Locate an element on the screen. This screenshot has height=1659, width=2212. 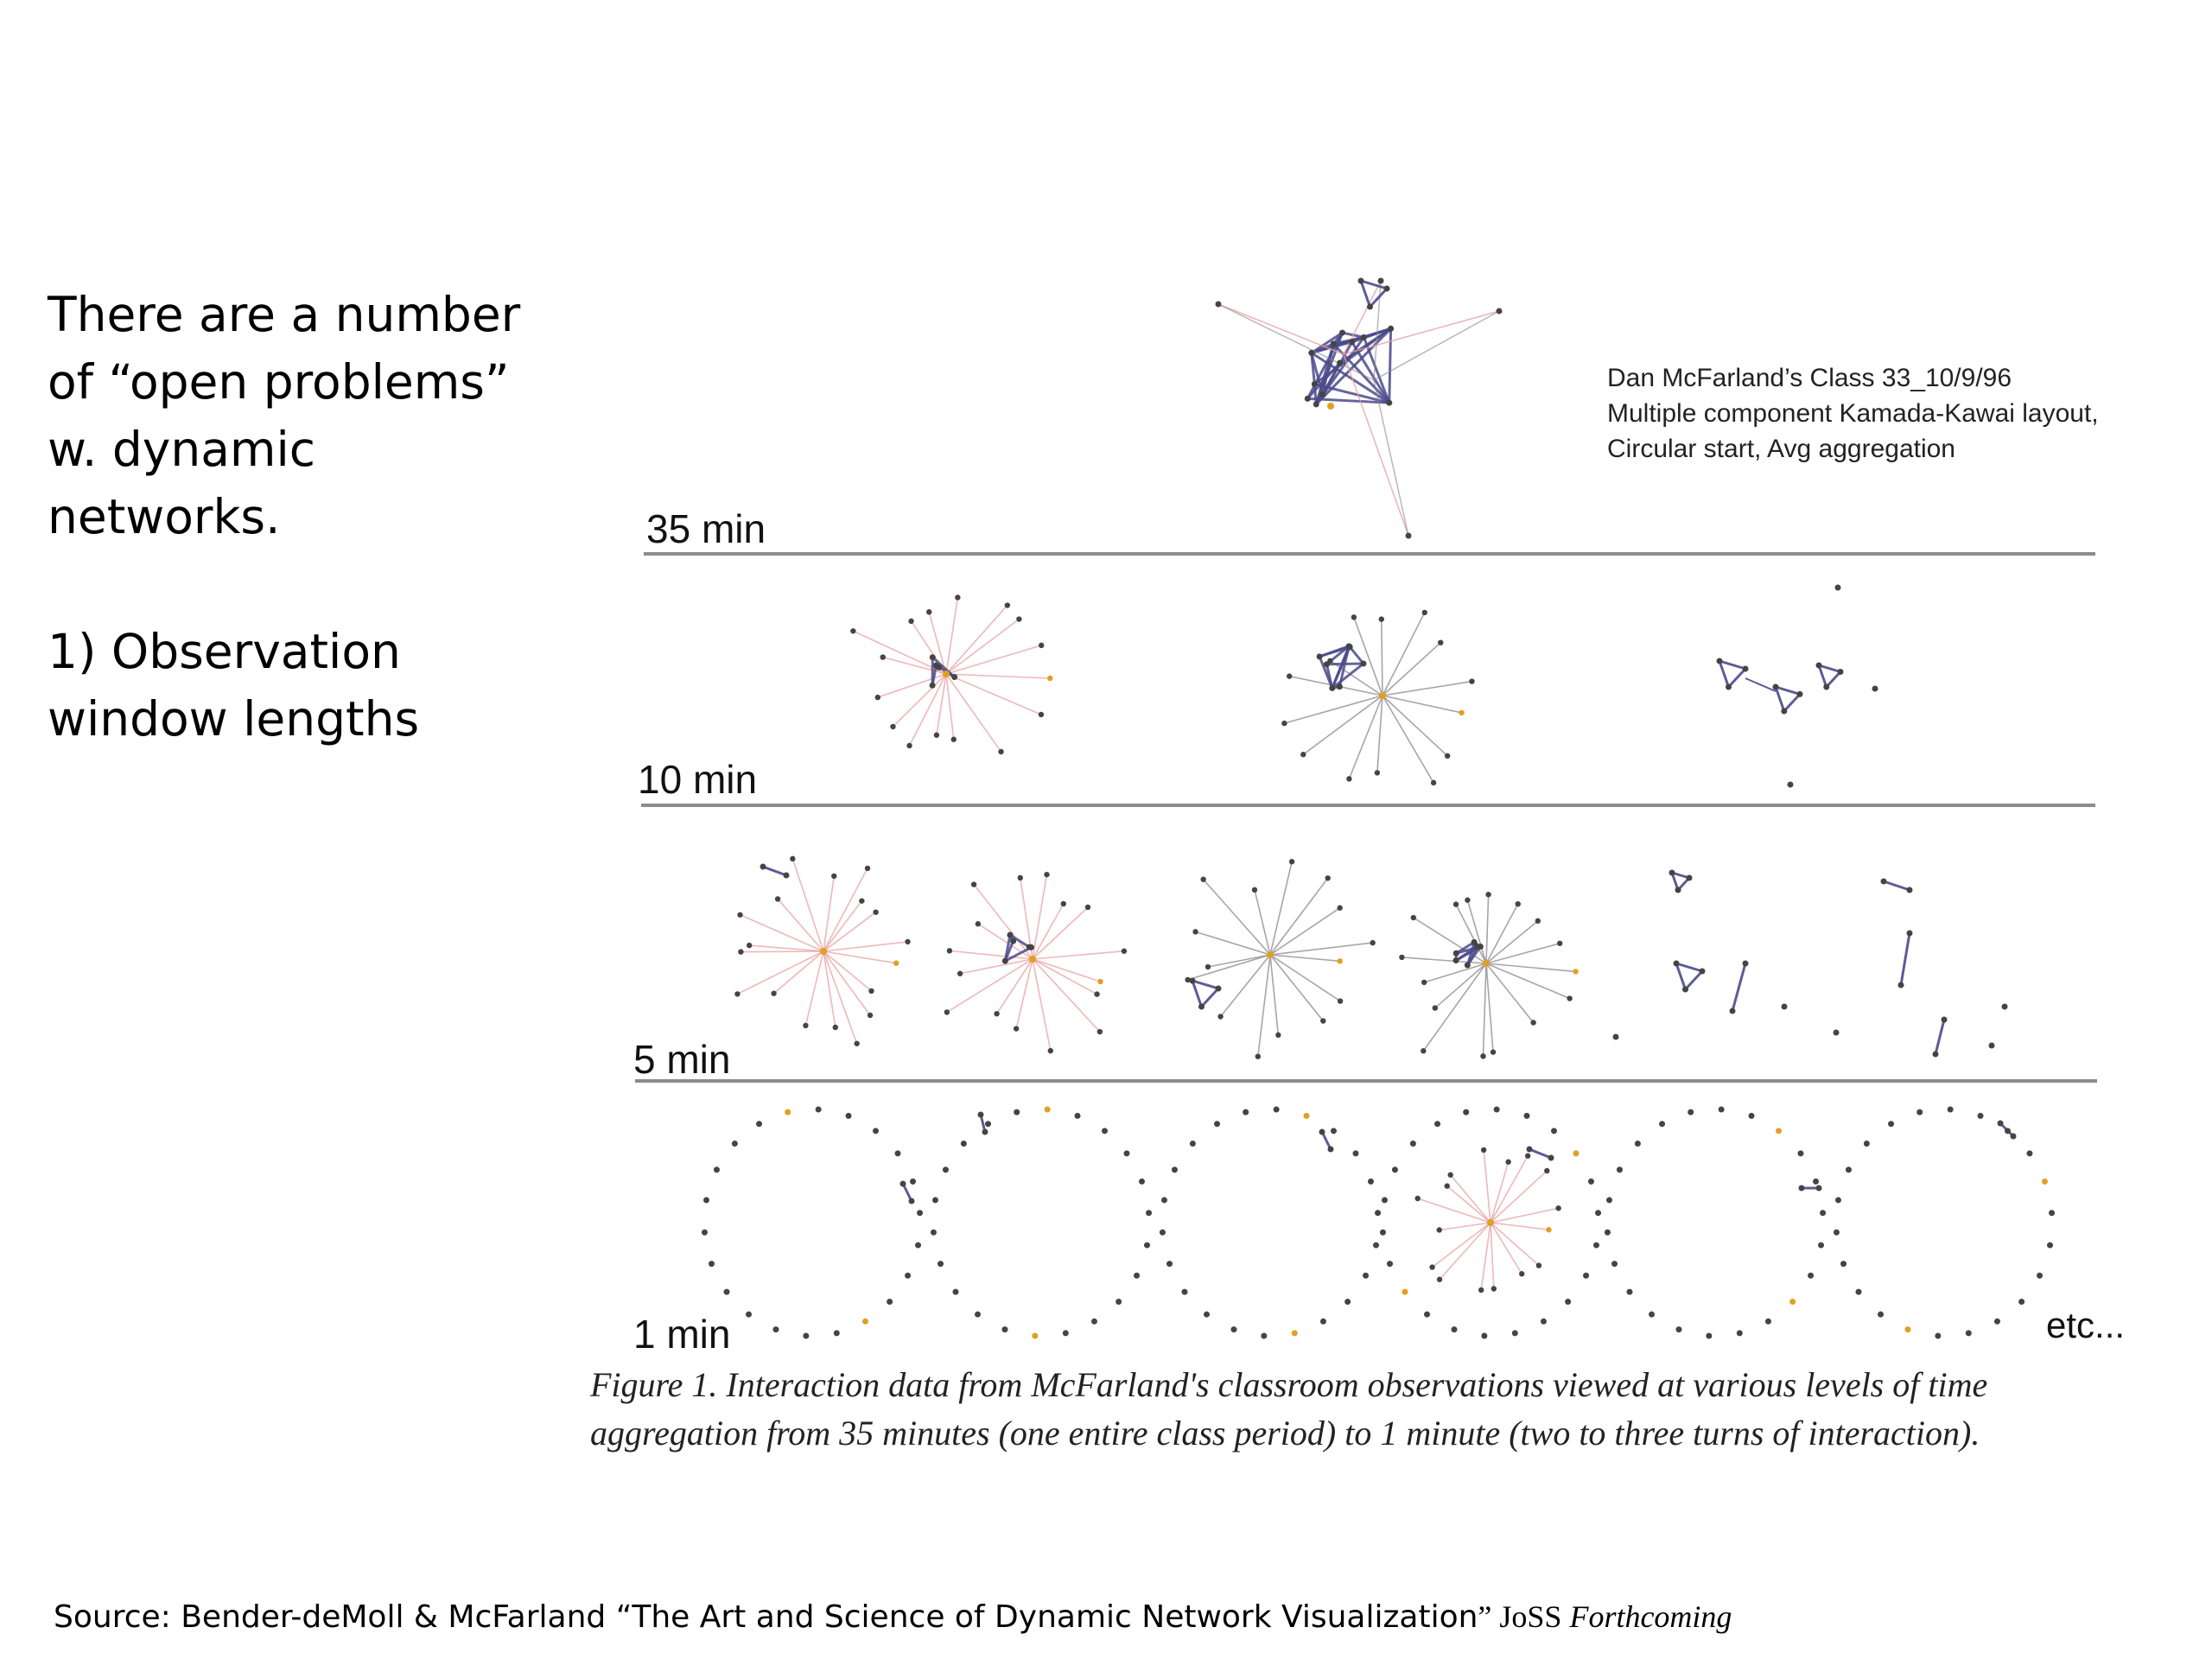
figure-note-line: Dan McFarland’s Class 33_10/9/96 is located at coordinates (1809, 378).